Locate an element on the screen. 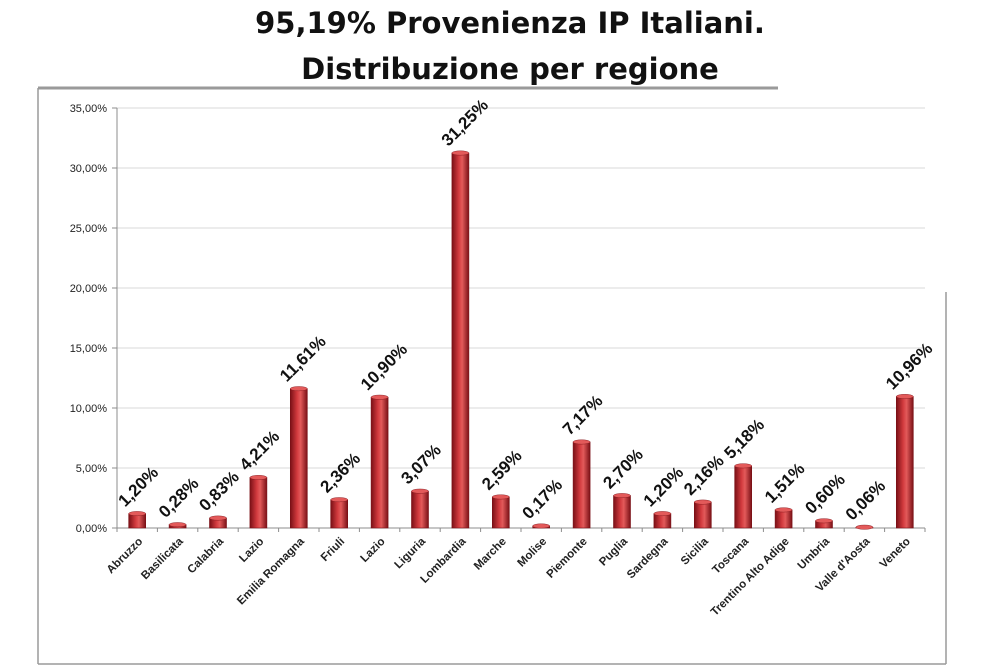 The width and height of the screenshot is (1000, 672). y-tick-label: 15,00% is located at coordinates (89, 349).